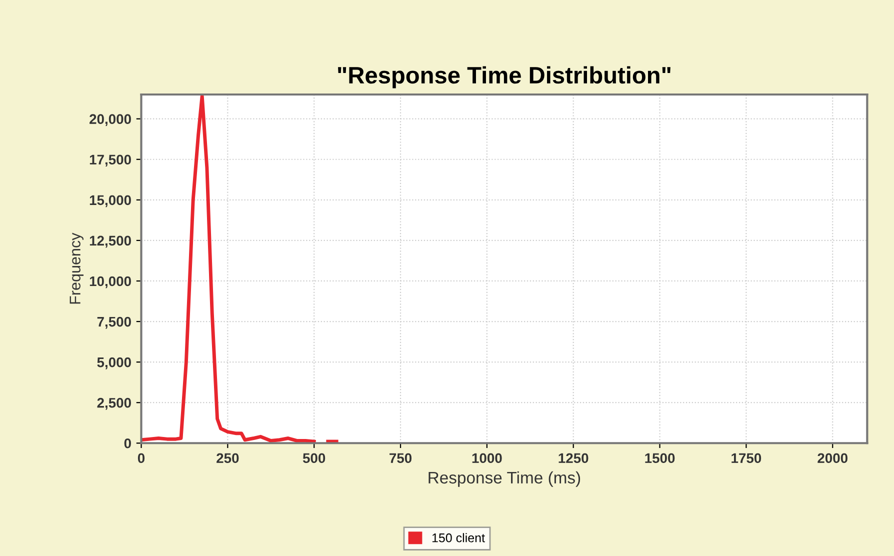 Image resolution: width=894 pixels, height=556 pixels. I want to click on x-tick-label: 1500, so click(660, 458).